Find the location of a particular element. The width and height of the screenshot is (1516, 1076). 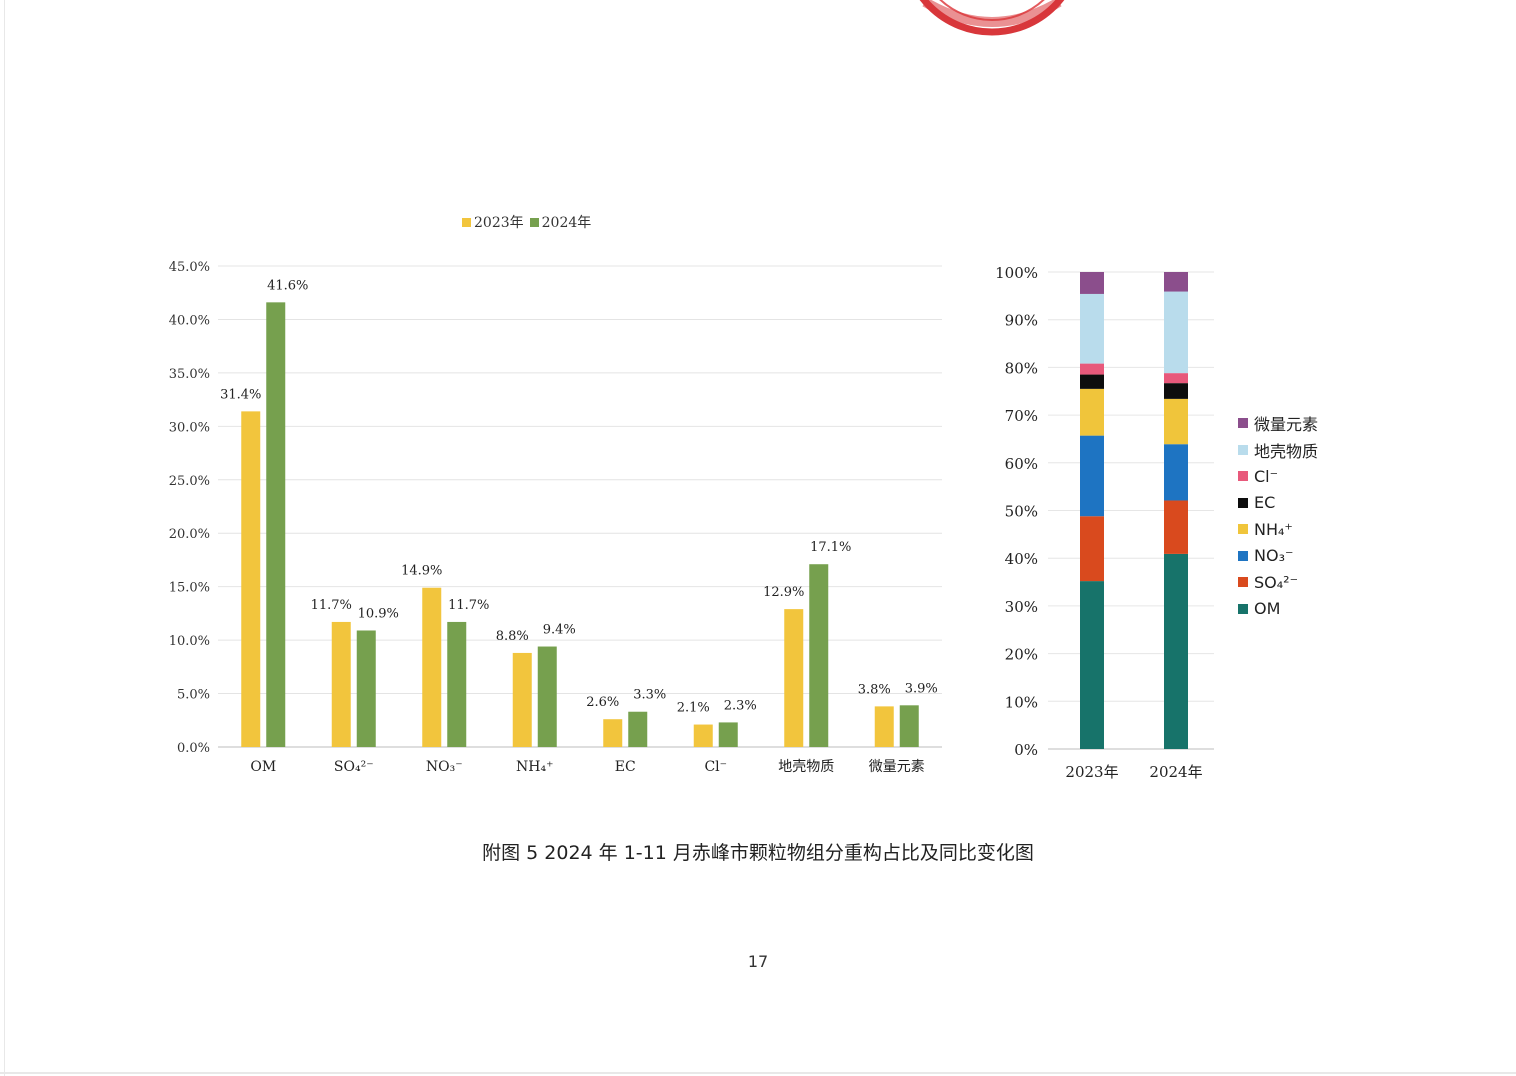

legend-item: NO₃⁻ is located at coordinates (1278, 556).